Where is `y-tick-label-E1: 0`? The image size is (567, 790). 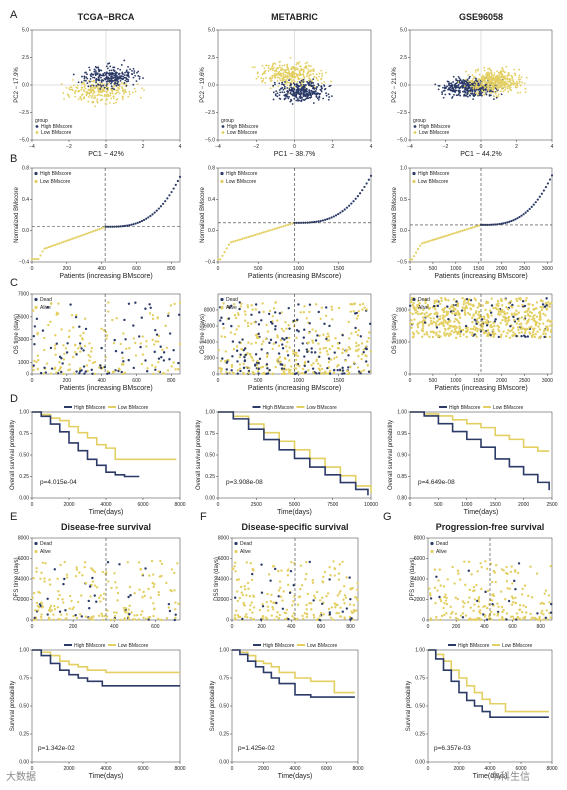
y-tick-label-E1: 0 is located at coordinates (27, 621).